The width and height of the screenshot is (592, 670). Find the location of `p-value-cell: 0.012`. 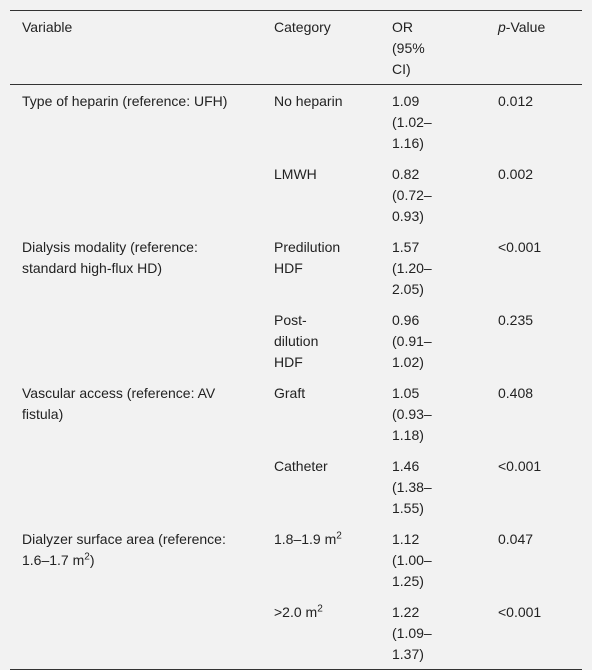

p-value-cell: 0.012 is located at coordinates (536, 122).